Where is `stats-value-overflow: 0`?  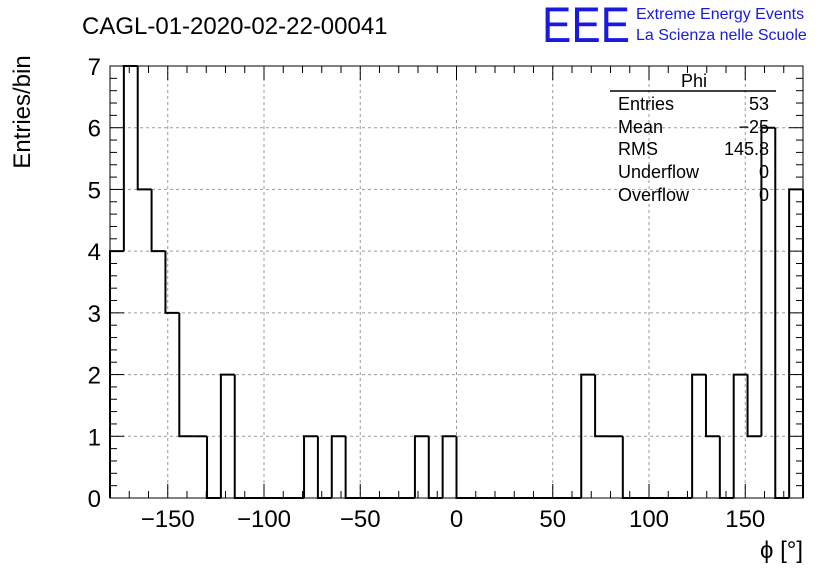 stats-value-overflow: 0 is located at coordinates (764, 195).